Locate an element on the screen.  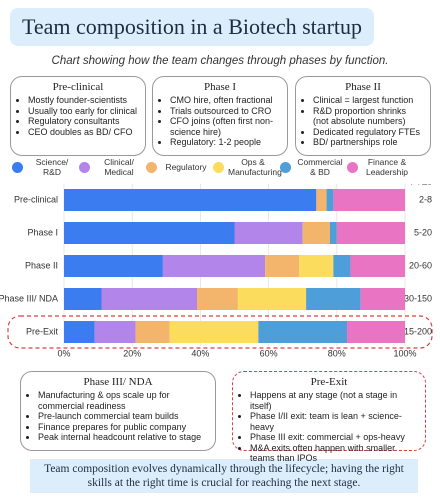
highlight-frame is located at coordinates (220, 332).